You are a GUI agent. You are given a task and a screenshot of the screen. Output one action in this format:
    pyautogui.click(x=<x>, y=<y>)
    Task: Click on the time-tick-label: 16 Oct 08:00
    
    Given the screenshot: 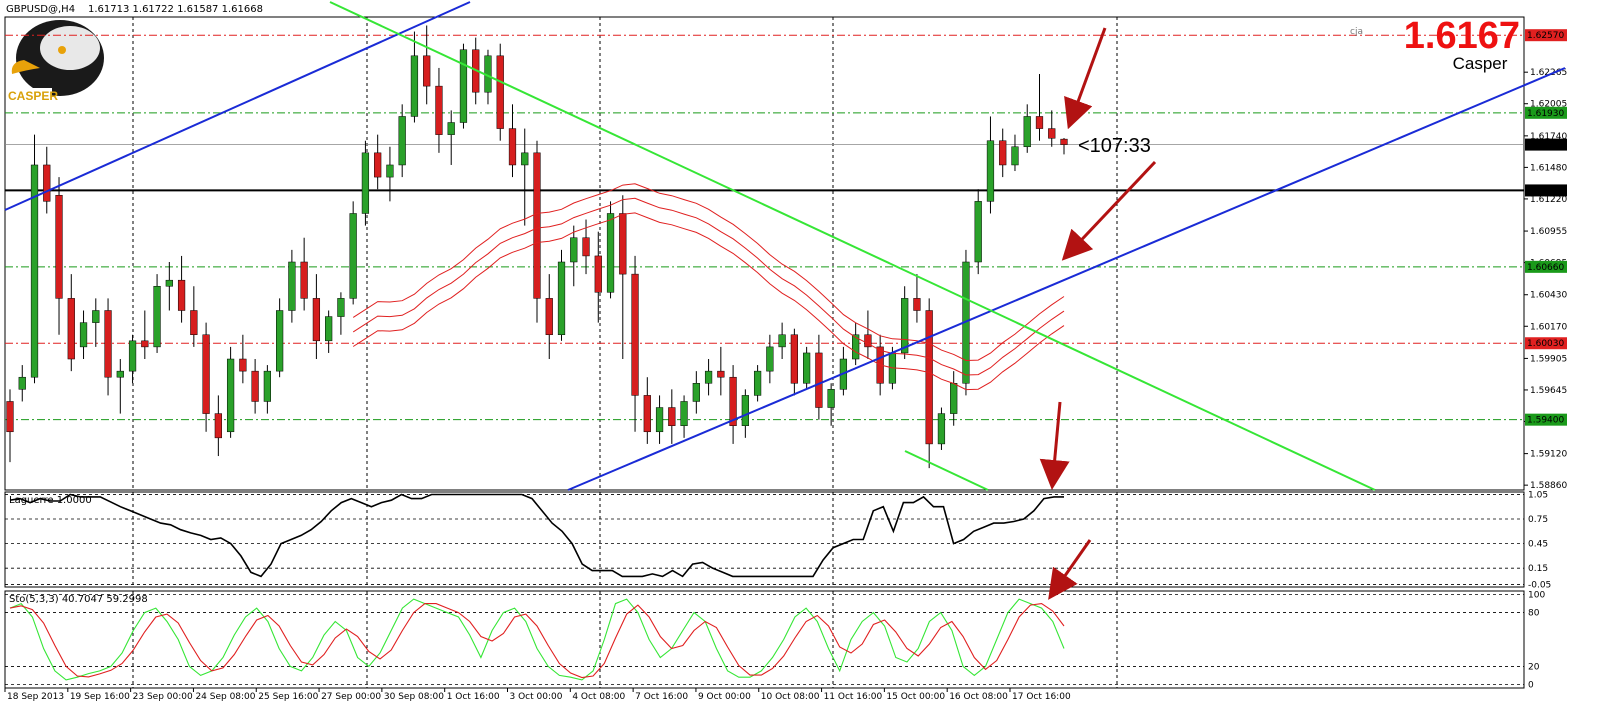 What is the action you would take?
    pyautogui.click(x=978, y=697)
    